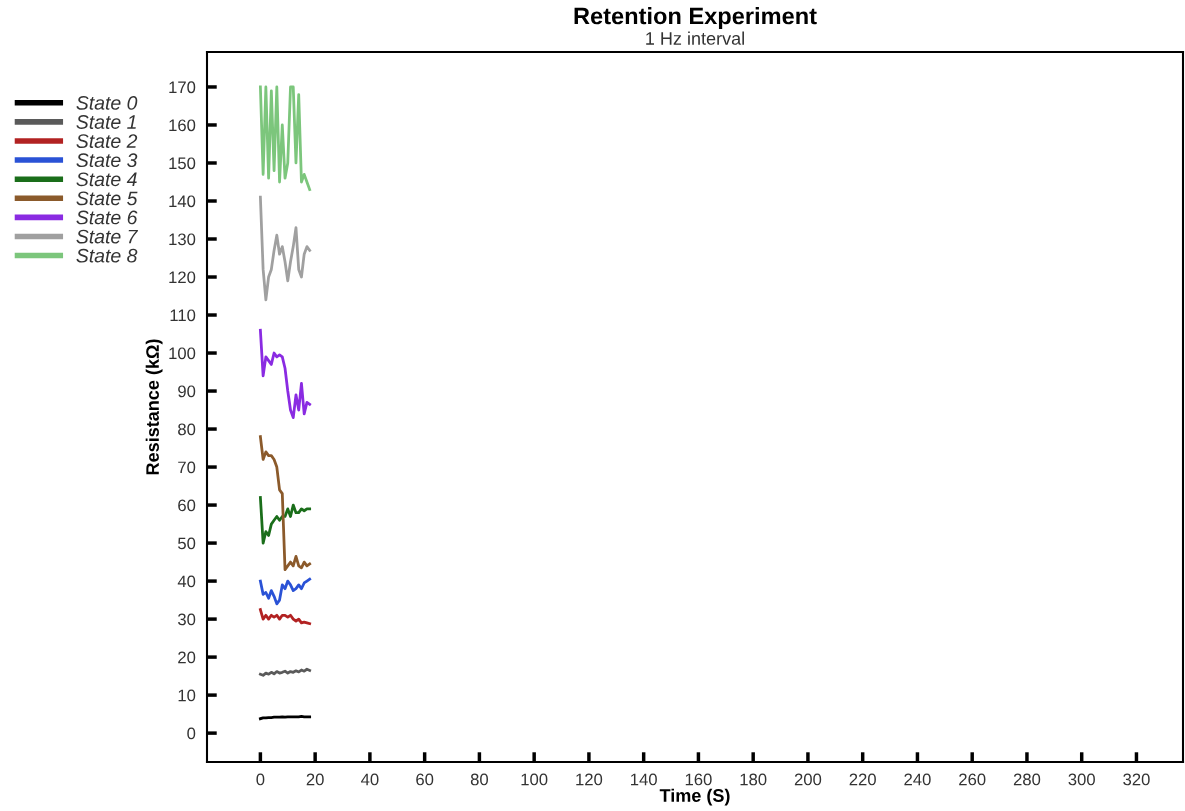 The width and height of the screenshot is (1185, 811). I want to click on legend-label: State 4, so click(106, 179).